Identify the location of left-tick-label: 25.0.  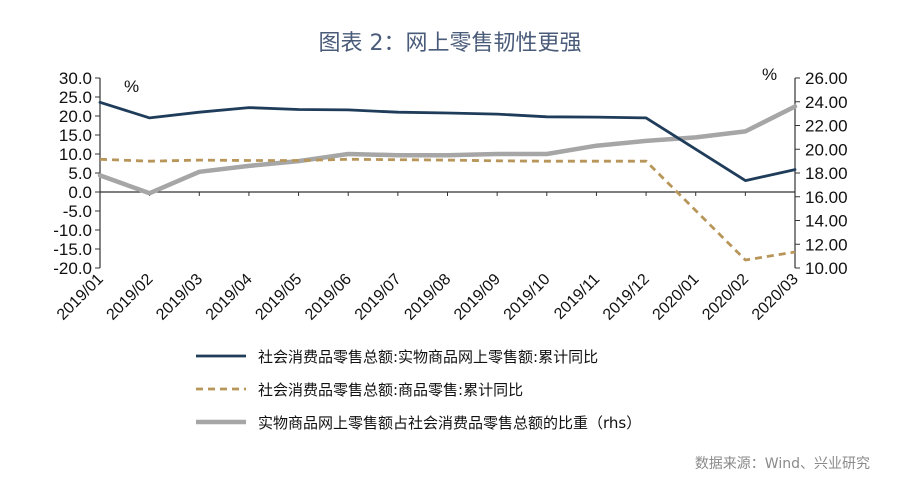
(75, 97).